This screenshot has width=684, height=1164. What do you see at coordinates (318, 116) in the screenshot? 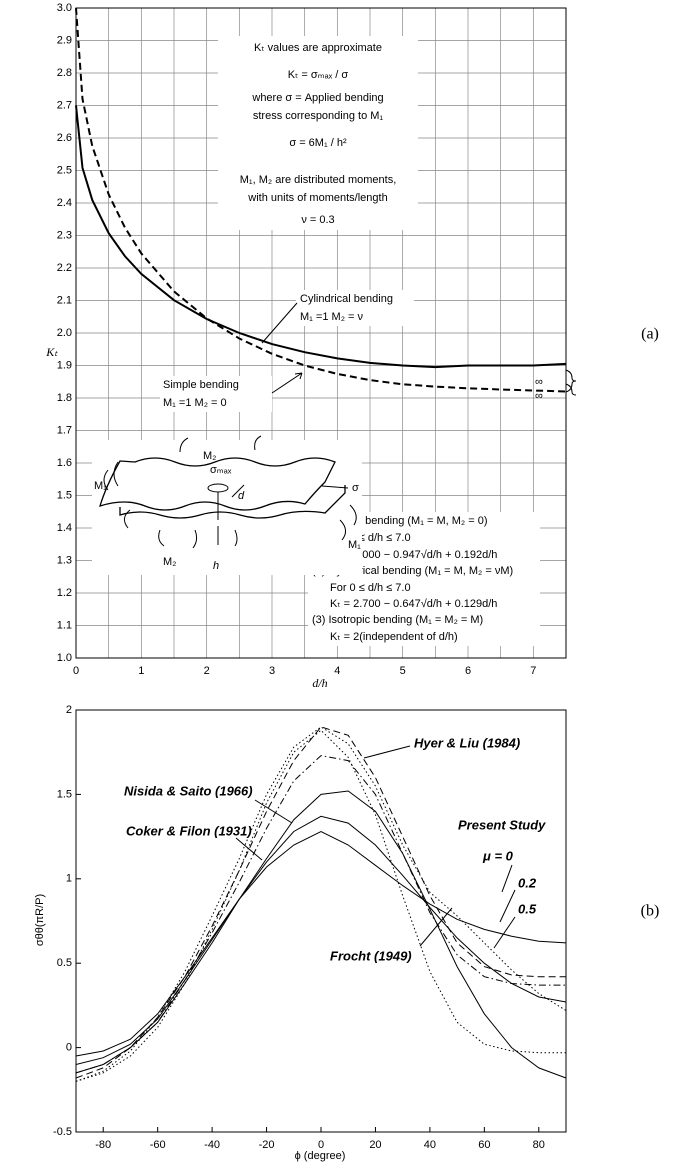
I see `annotation: stress corresponding to M₁` at bounding box center [318, 116].